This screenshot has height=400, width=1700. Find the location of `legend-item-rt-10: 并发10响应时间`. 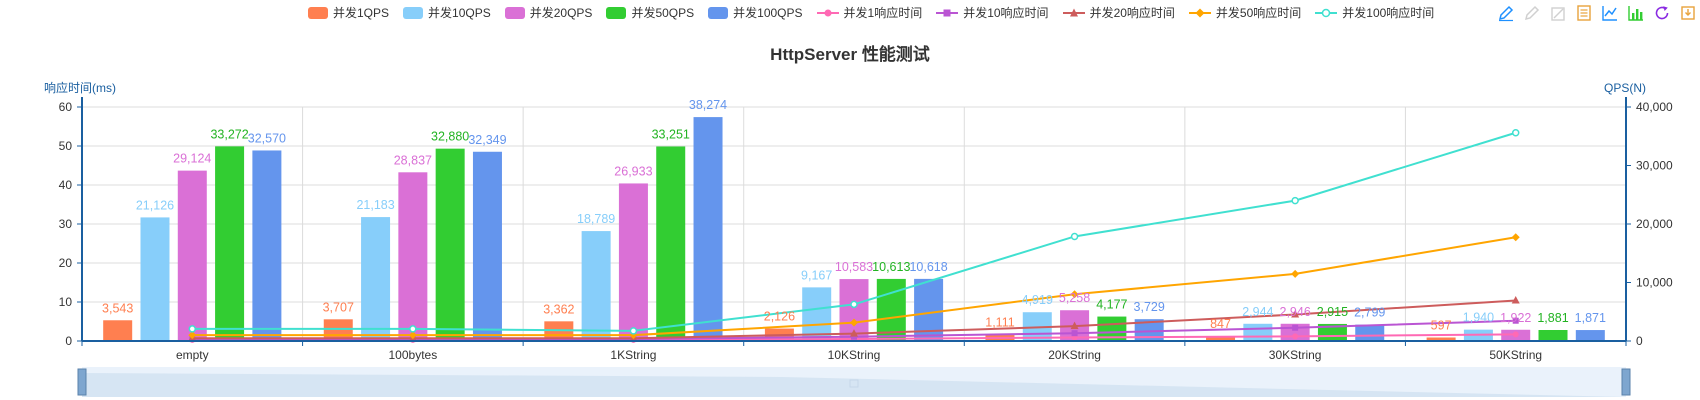

legend-item-rt-10: 并发10响应时间 is located at coordinates (992, 12).